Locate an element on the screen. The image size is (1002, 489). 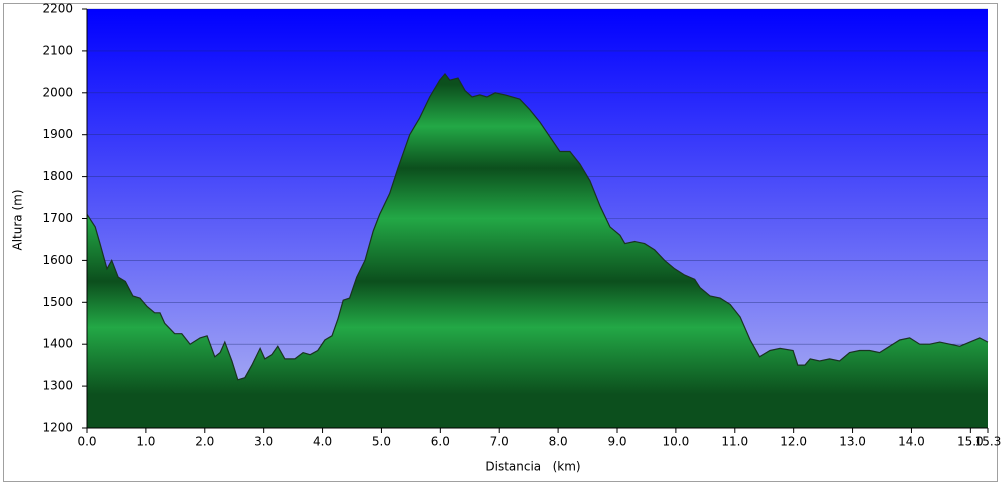
x-tick-label: 15.0 is located at coordinates (970, 442).